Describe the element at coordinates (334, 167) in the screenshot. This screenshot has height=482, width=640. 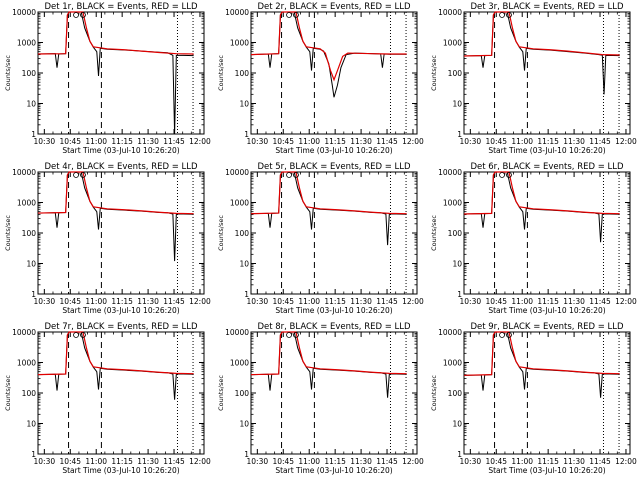
I see `chart-title: Det 5r, BLACK = Events, RED = LLD` at that location.